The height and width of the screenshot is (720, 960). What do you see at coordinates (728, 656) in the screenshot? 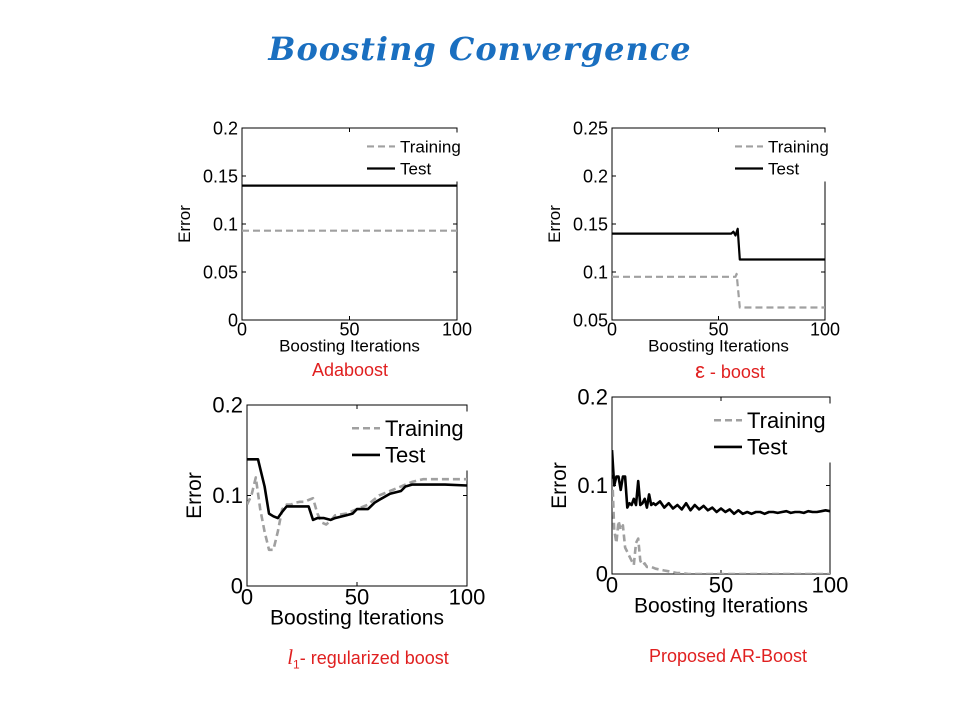
I see `caption-ar-boost: Proposed AR-Boost` at bounding box center [728, 656].